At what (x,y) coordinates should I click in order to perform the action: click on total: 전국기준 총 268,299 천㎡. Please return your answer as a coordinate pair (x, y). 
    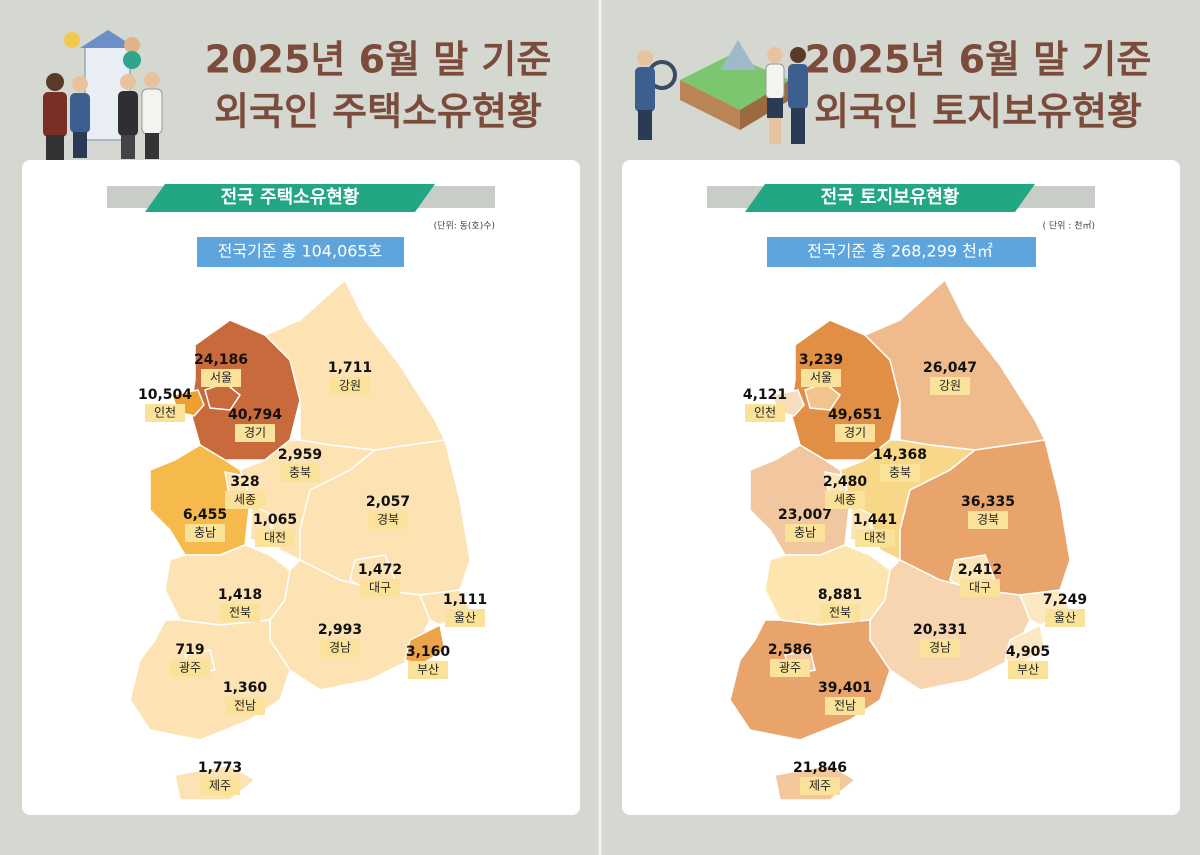
    Looking at the image, I should click on (900, 251).